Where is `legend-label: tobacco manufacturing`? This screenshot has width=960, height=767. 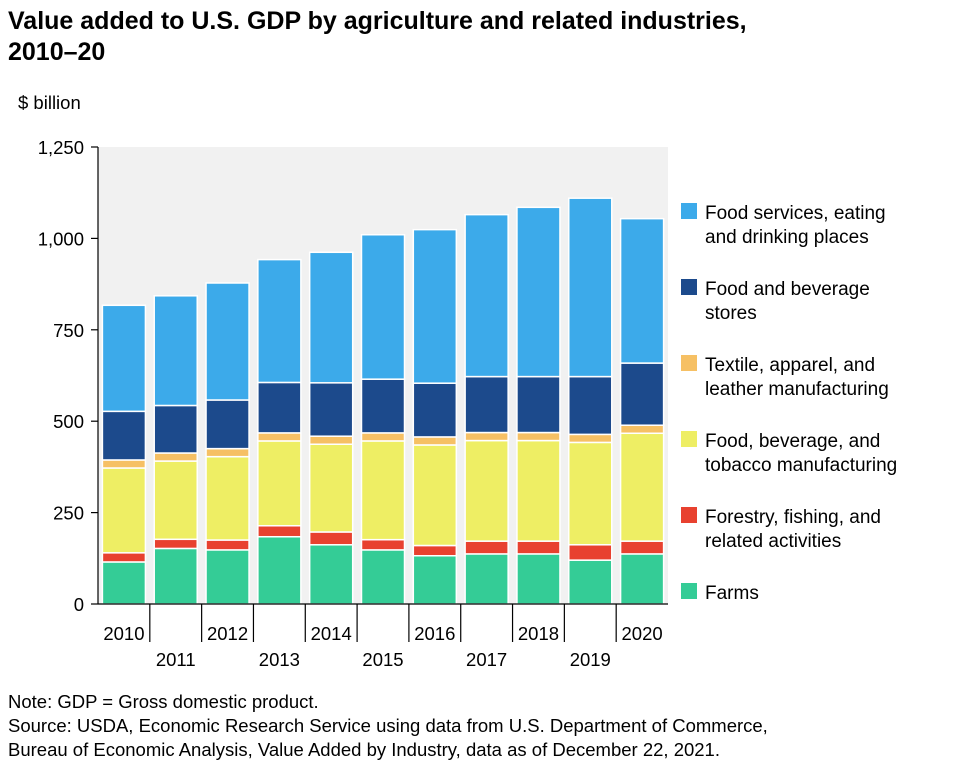 legend-label: tobacco manufacturing is located at coordinates (801, 465).